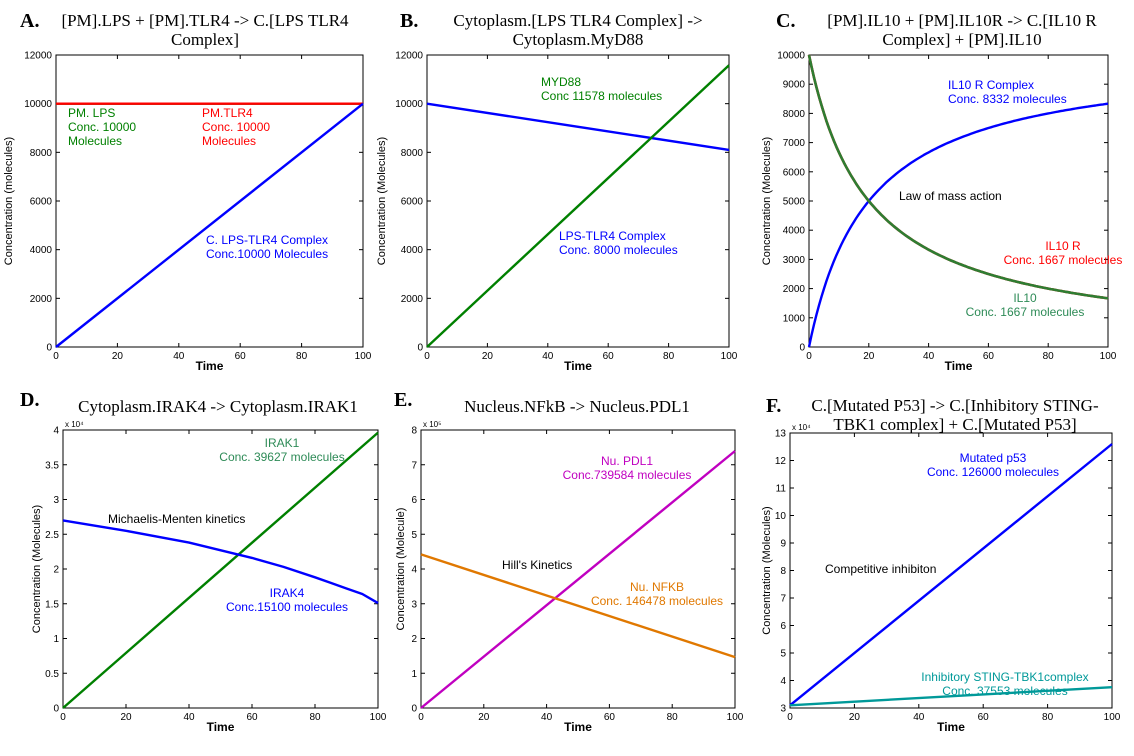  What do you see at coordinates (961, 39) in the screenshot?
I see `chart-title-line: Complex] + [PM].IL10` at bounding box center [961, 39].